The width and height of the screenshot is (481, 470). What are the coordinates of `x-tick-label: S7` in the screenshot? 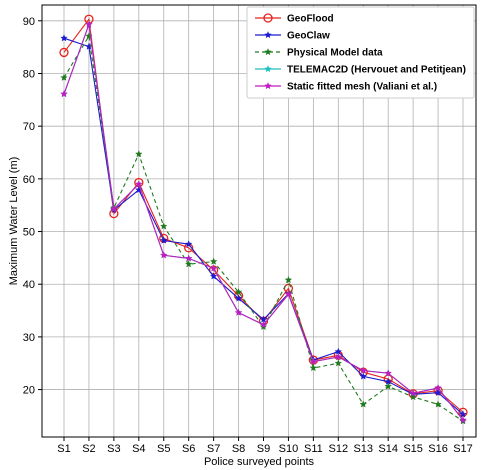 It's located at (213, 449).